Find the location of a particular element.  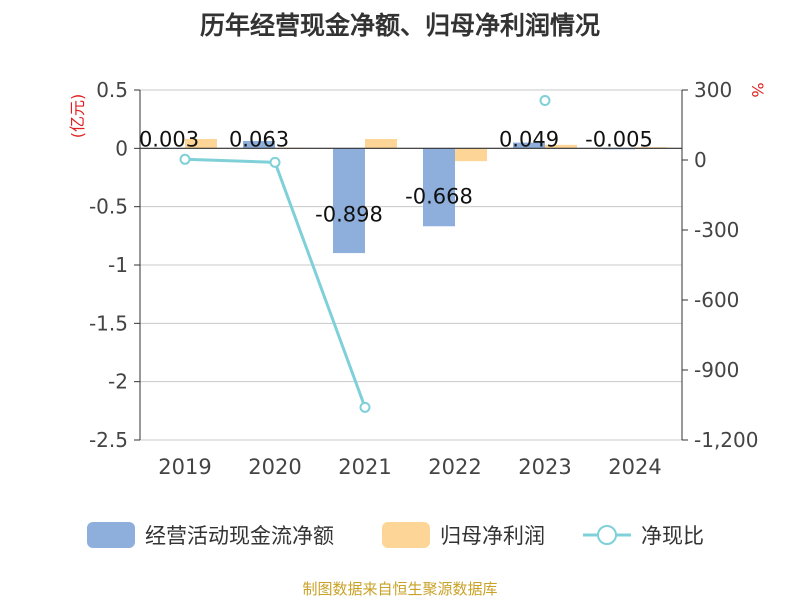

right-axis-unit: % is located at coordinates (757, 89).